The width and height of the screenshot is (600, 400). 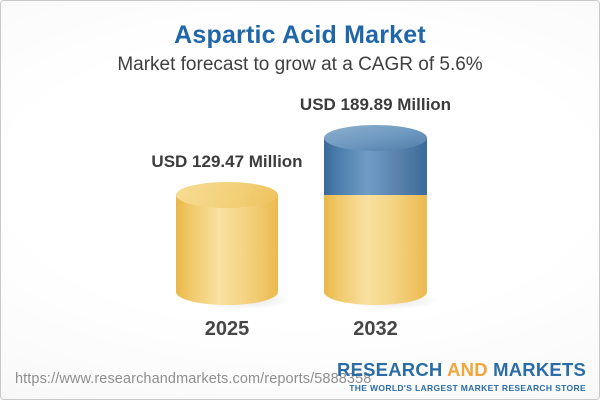 I want to click on logo-word-markets: MARKETS, so click(x=539, y=369).